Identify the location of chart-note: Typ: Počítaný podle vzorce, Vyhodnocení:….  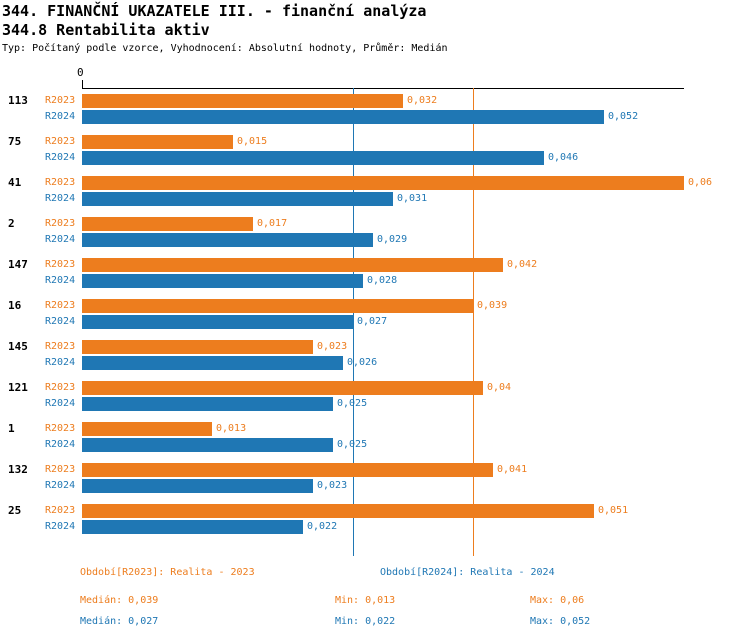
(225, 48).